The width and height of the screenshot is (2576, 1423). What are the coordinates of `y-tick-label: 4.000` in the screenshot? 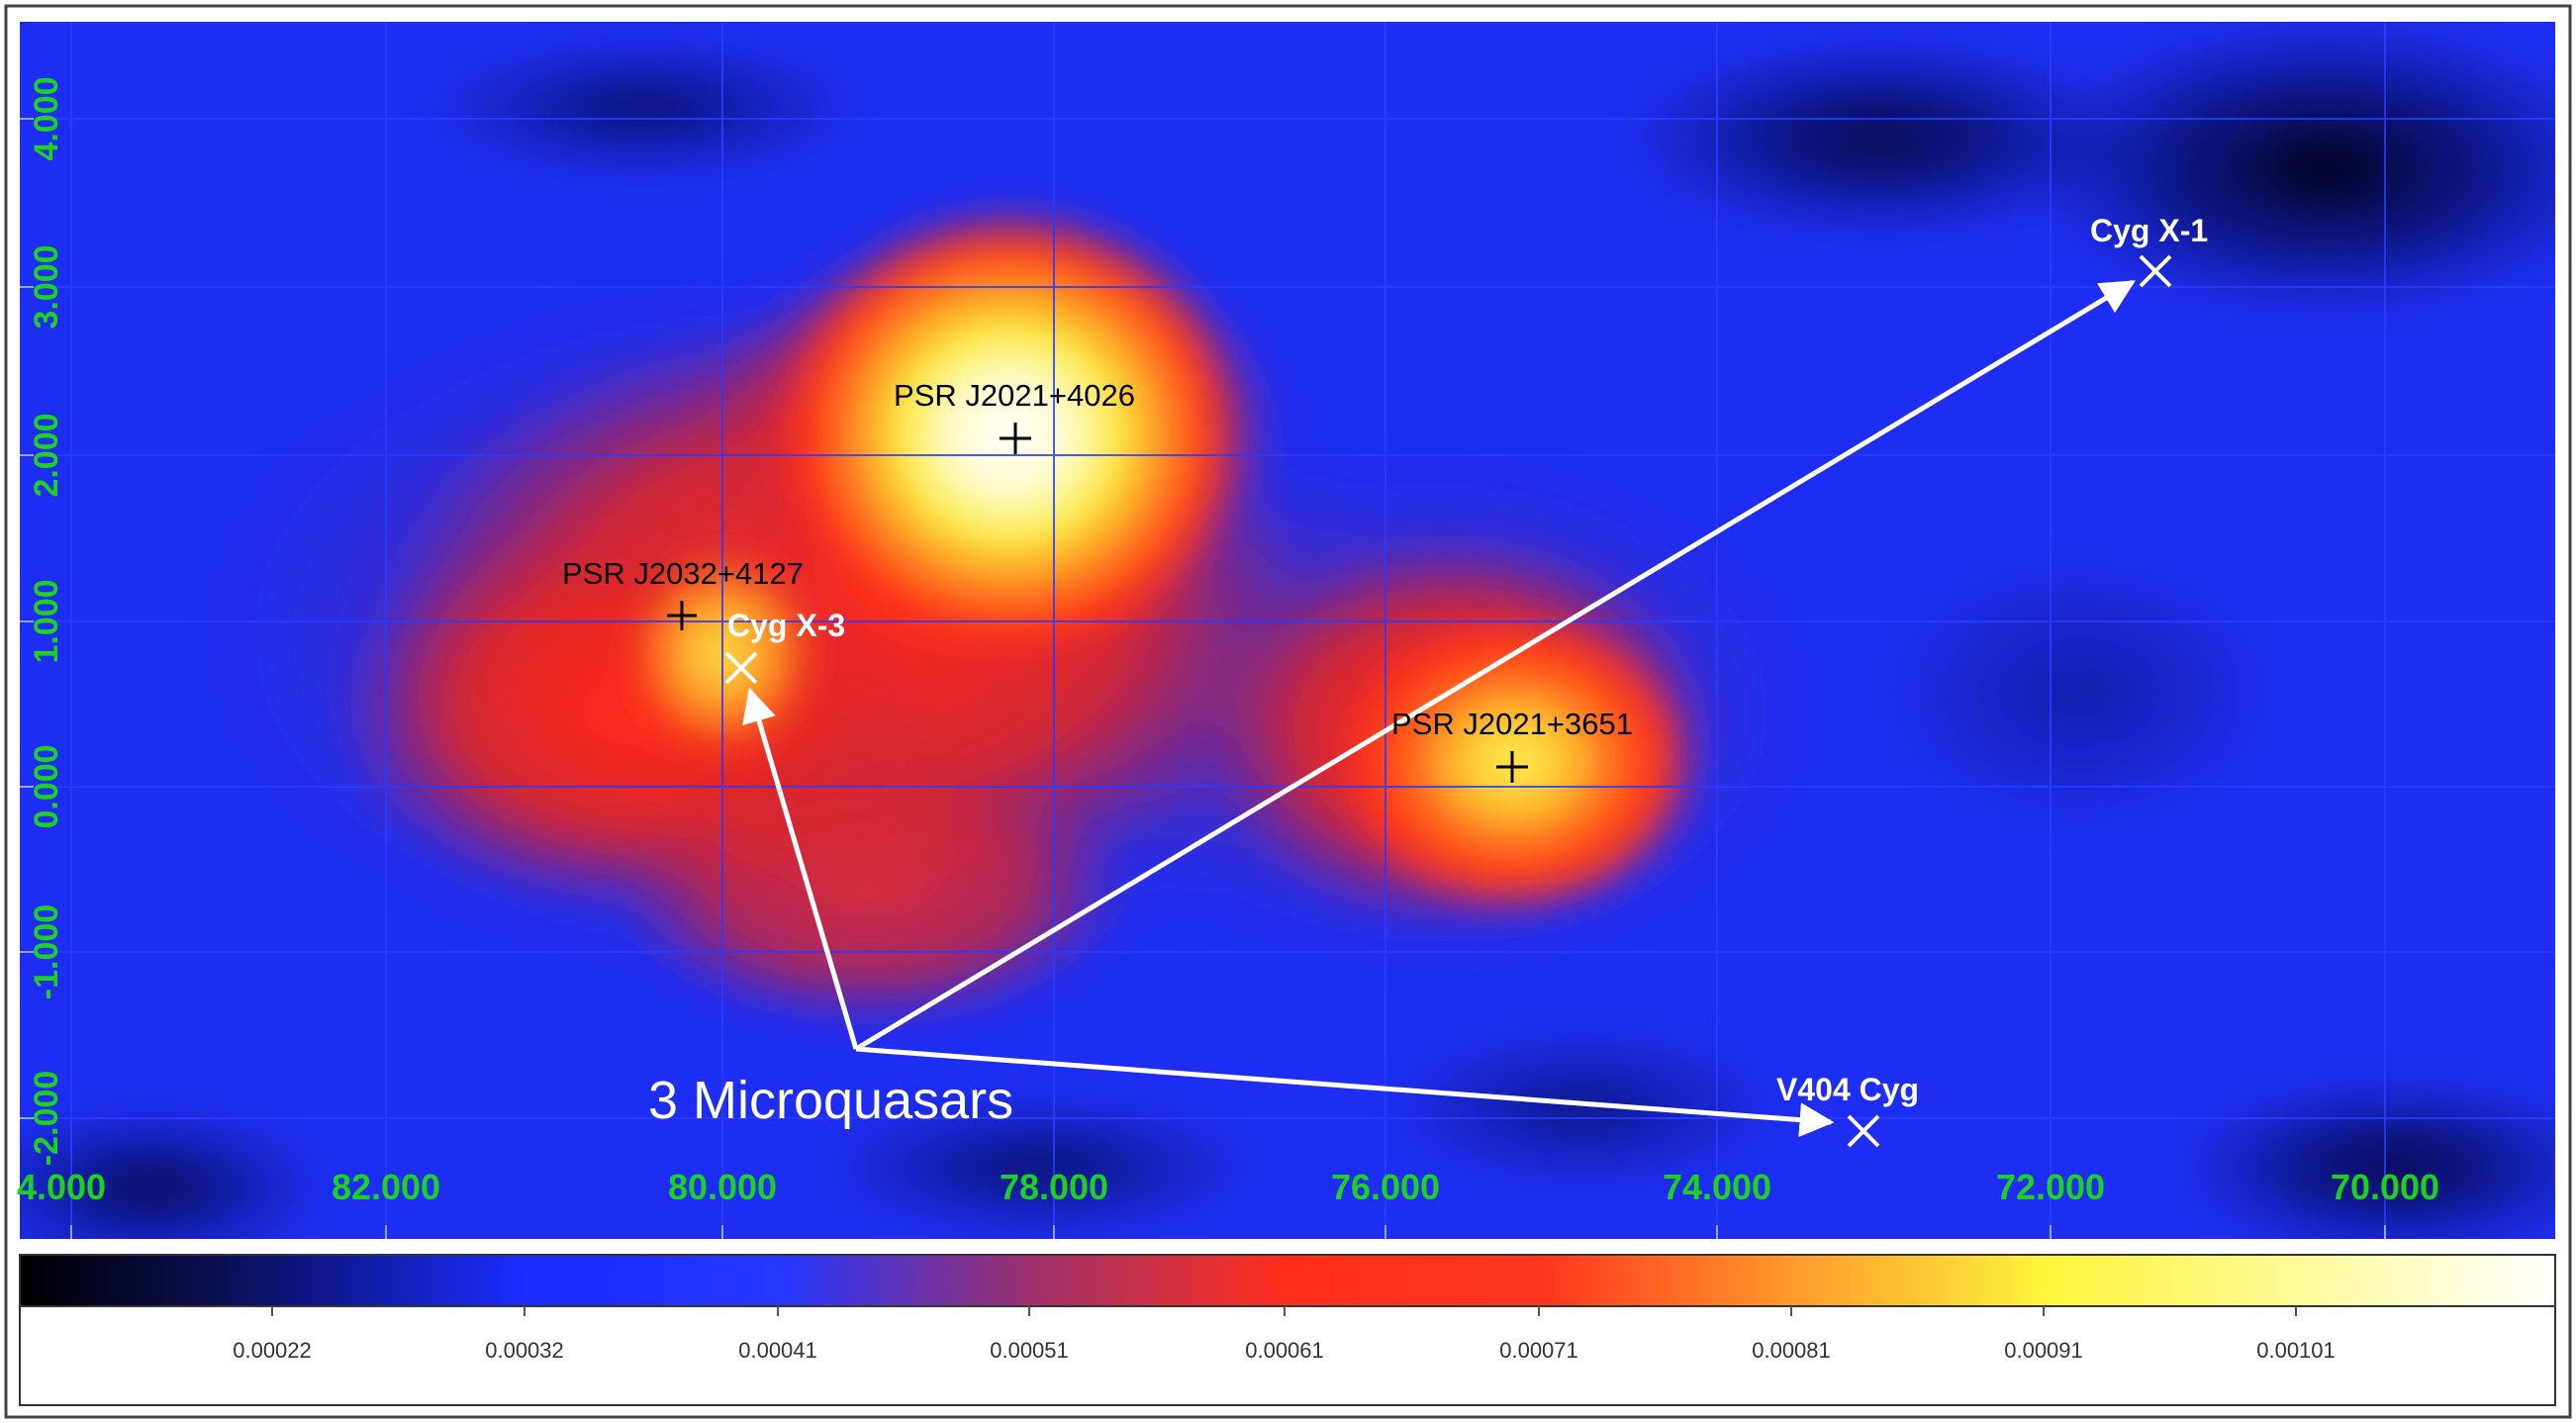 It's located at (46, 118).